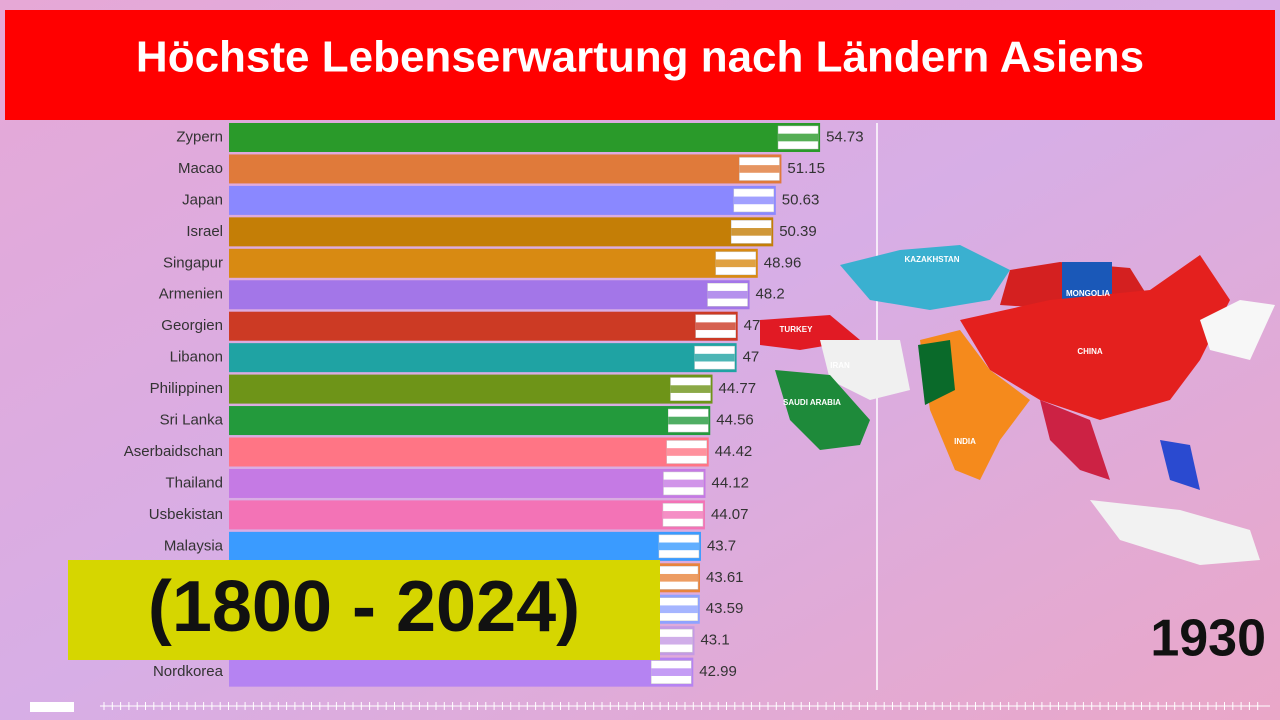 The height and width of the screenshot is (720, 1280). Describe the element at coordinates (186, 388) in the screenshot. I see `category-label: Philippinen` at that location.